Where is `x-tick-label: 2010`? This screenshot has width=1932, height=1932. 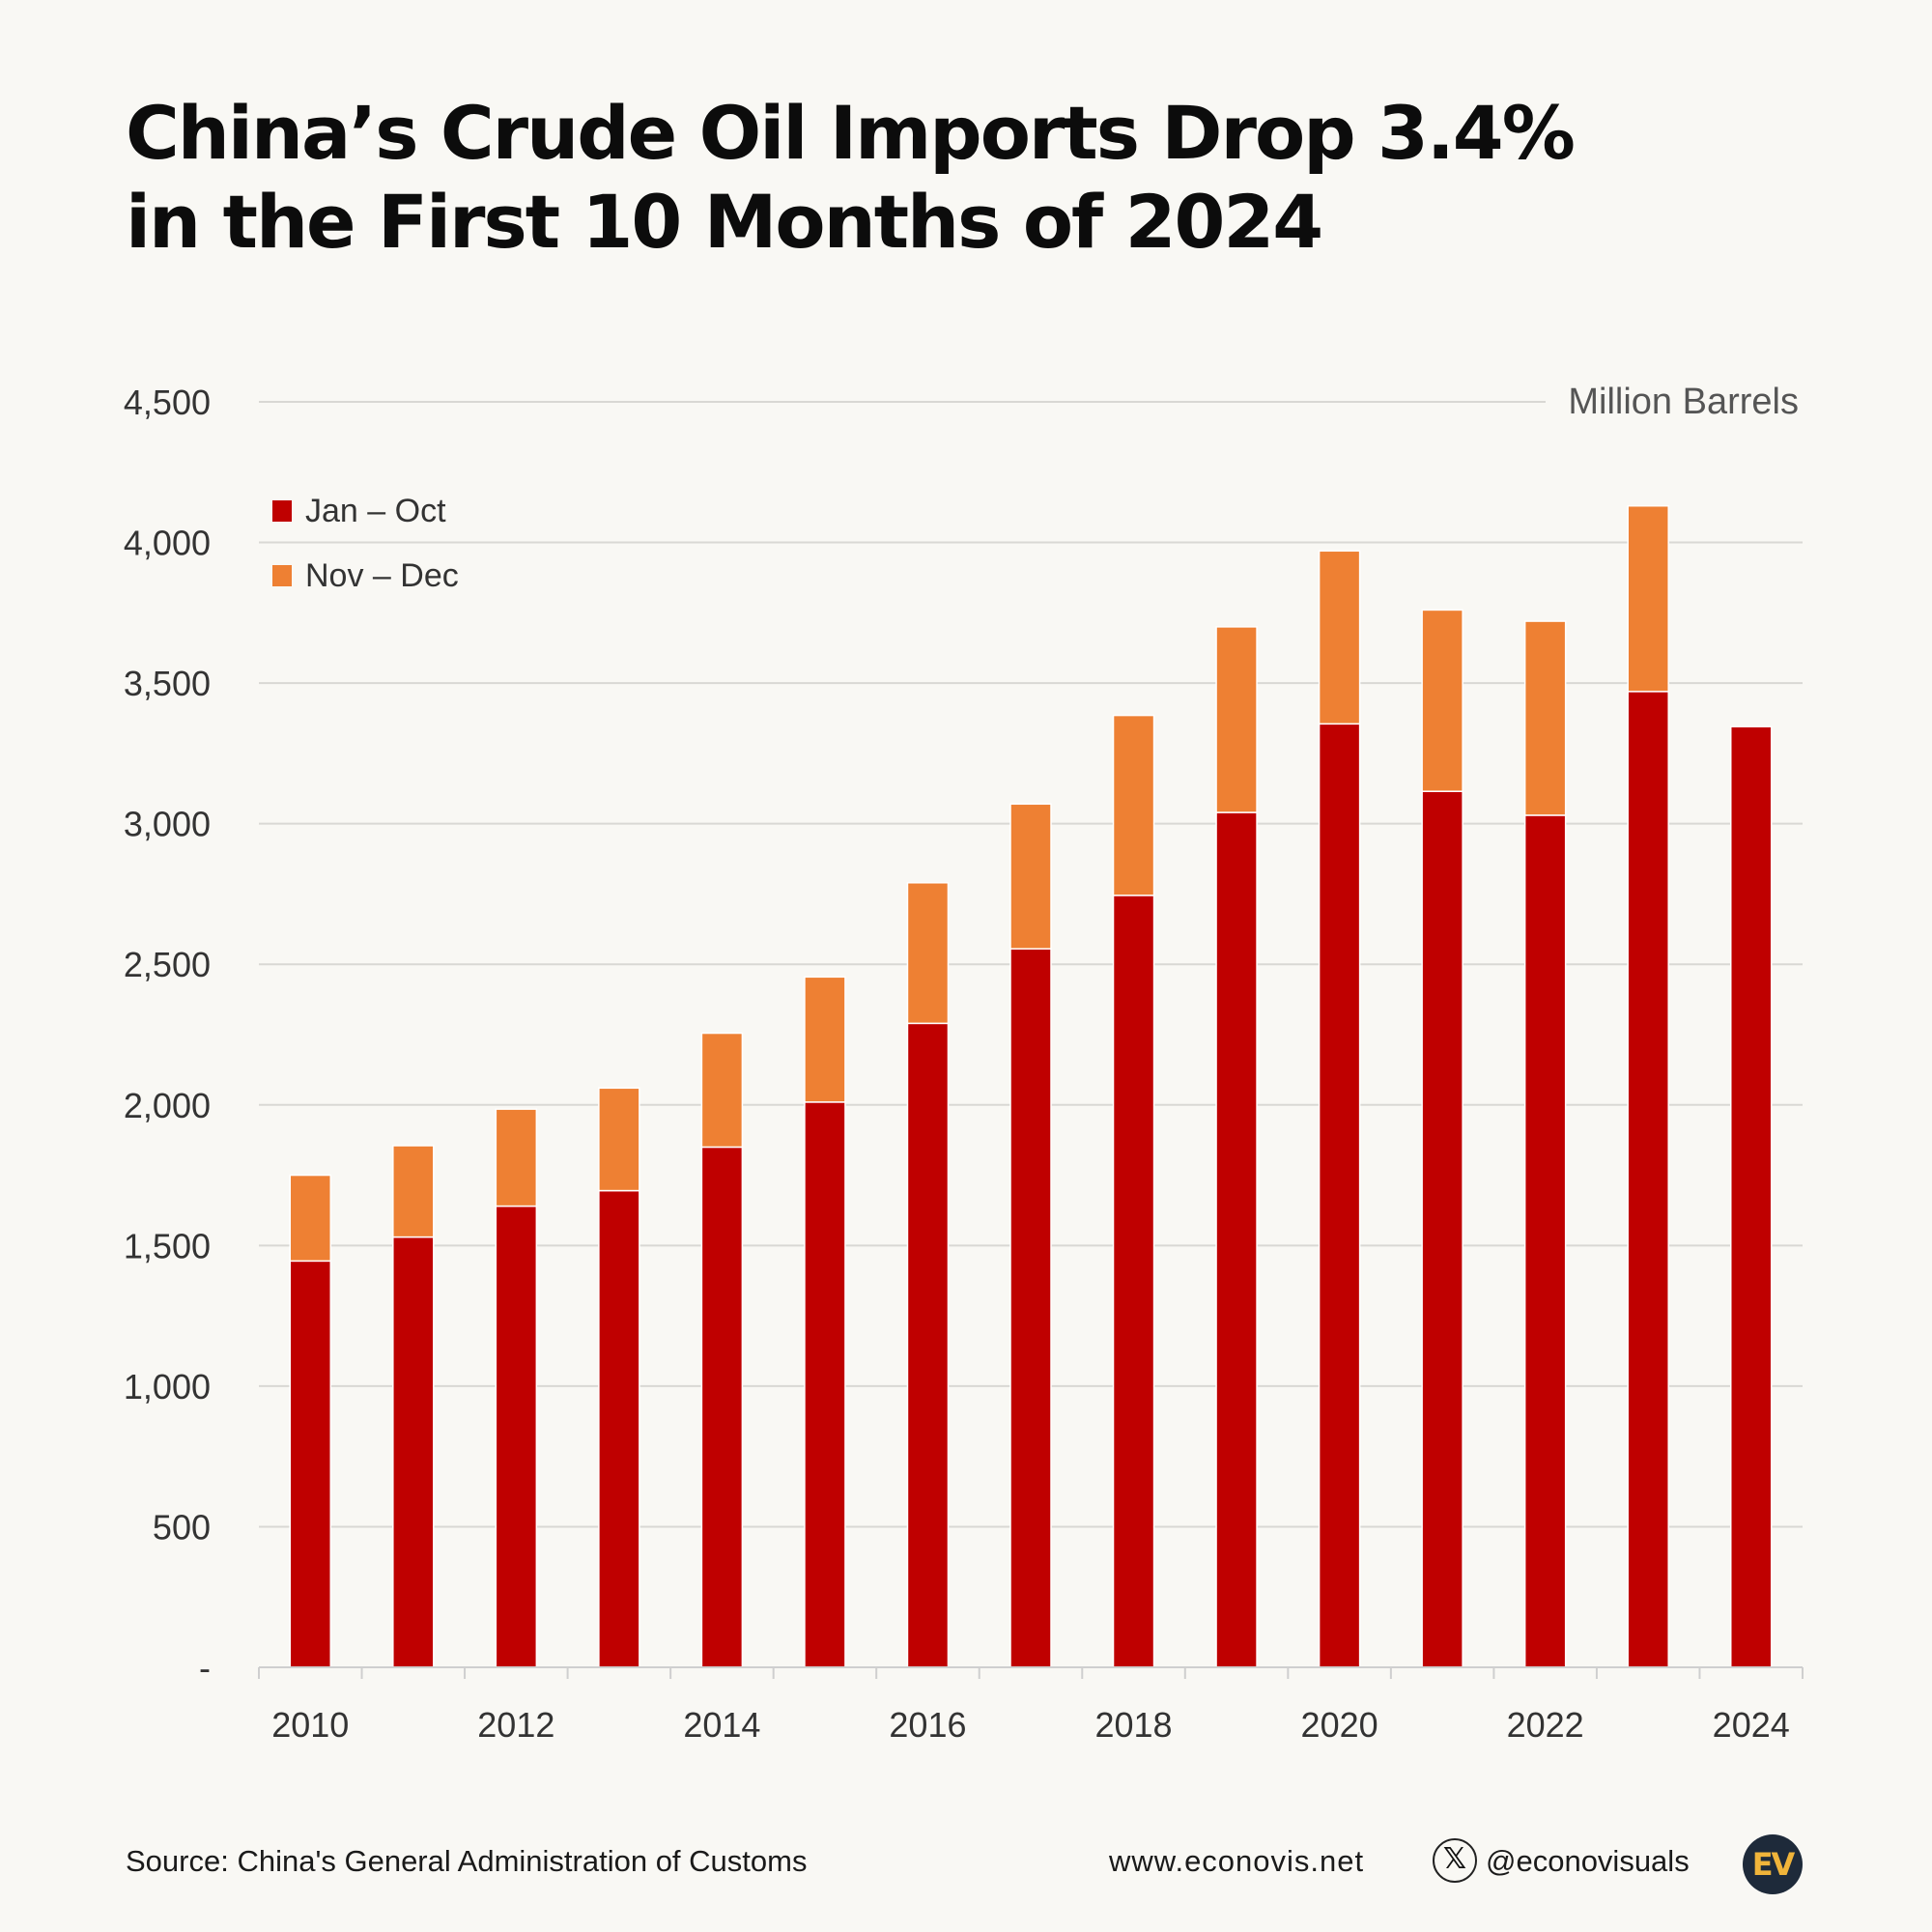
x-tick-label: 2010 is located at coordinates (310, 1725).